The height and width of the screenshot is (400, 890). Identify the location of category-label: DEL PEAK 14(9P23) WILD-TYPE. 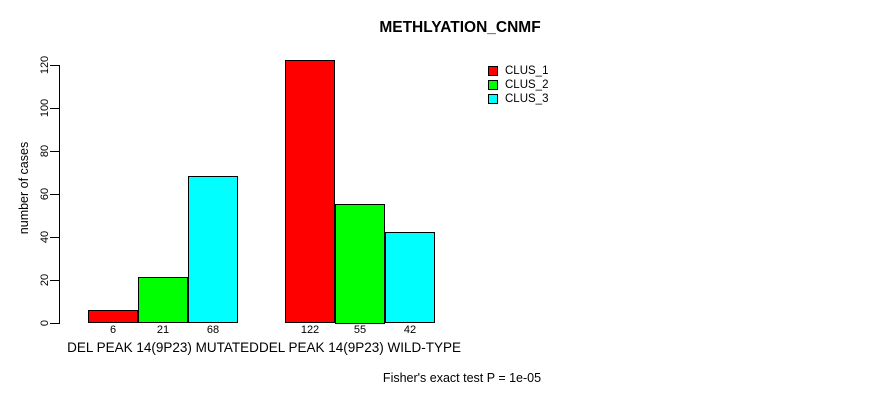
(360, 347).